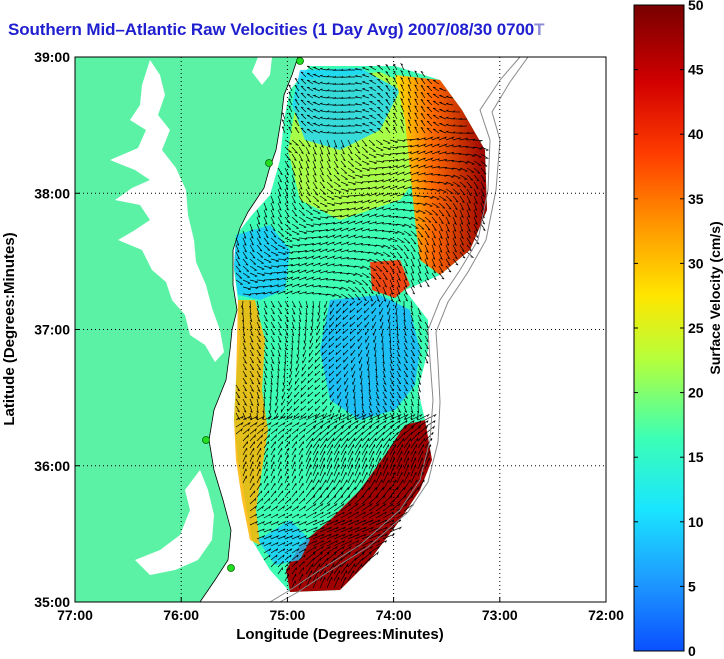 The width and height of the screenshot is (724, 659). What do you see at coordinates (394, 615) in the screenshot?
I see `x-tick-label: 74:00` at bounding box center [394, 615].